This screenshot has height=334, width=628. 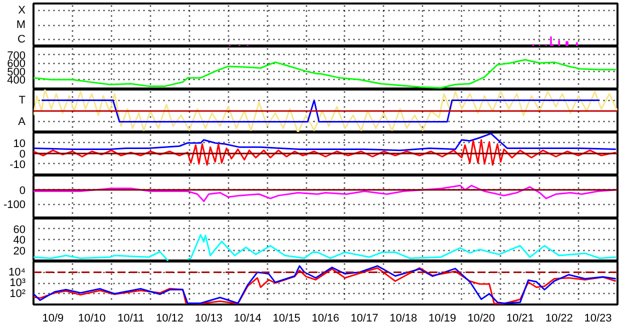 What do you see at coordinates (130, 318) in the screenshot?
I see `x-tick-label: 10/11` at bounding box center [130, 318].